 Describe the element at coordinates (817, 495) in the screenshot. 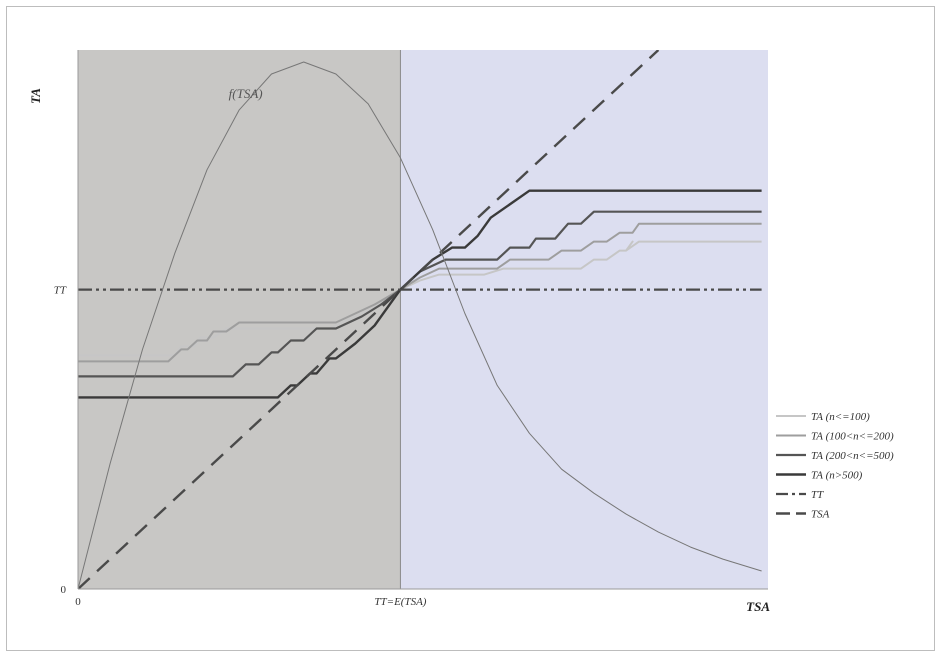

I see `legend-label-4: TT` at that location.